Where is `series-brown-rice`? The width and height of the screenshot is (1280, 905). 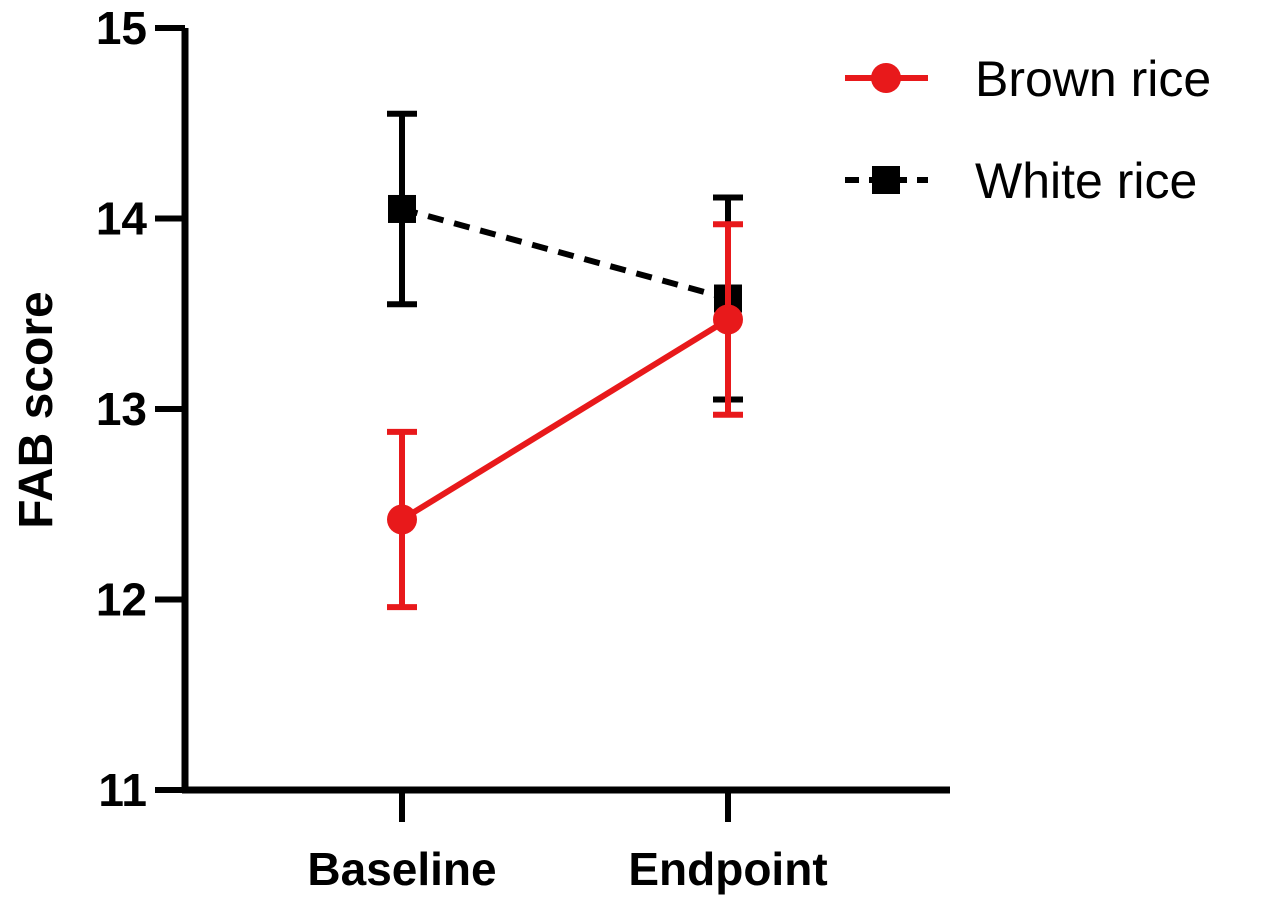 series-brown-rice is located at coordinates (565, 416).